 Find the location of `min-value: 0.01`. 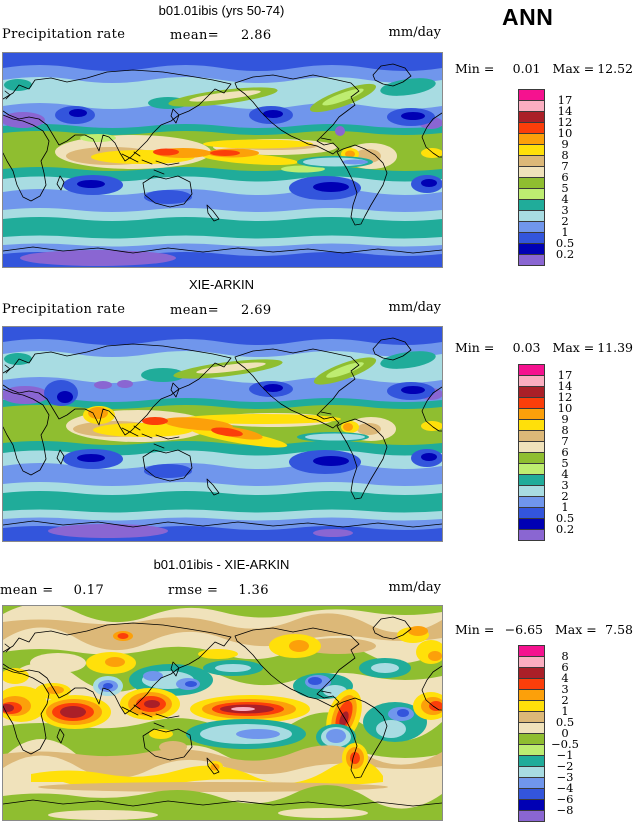

min-value: 0.01 is located at coordinates (526, 68).